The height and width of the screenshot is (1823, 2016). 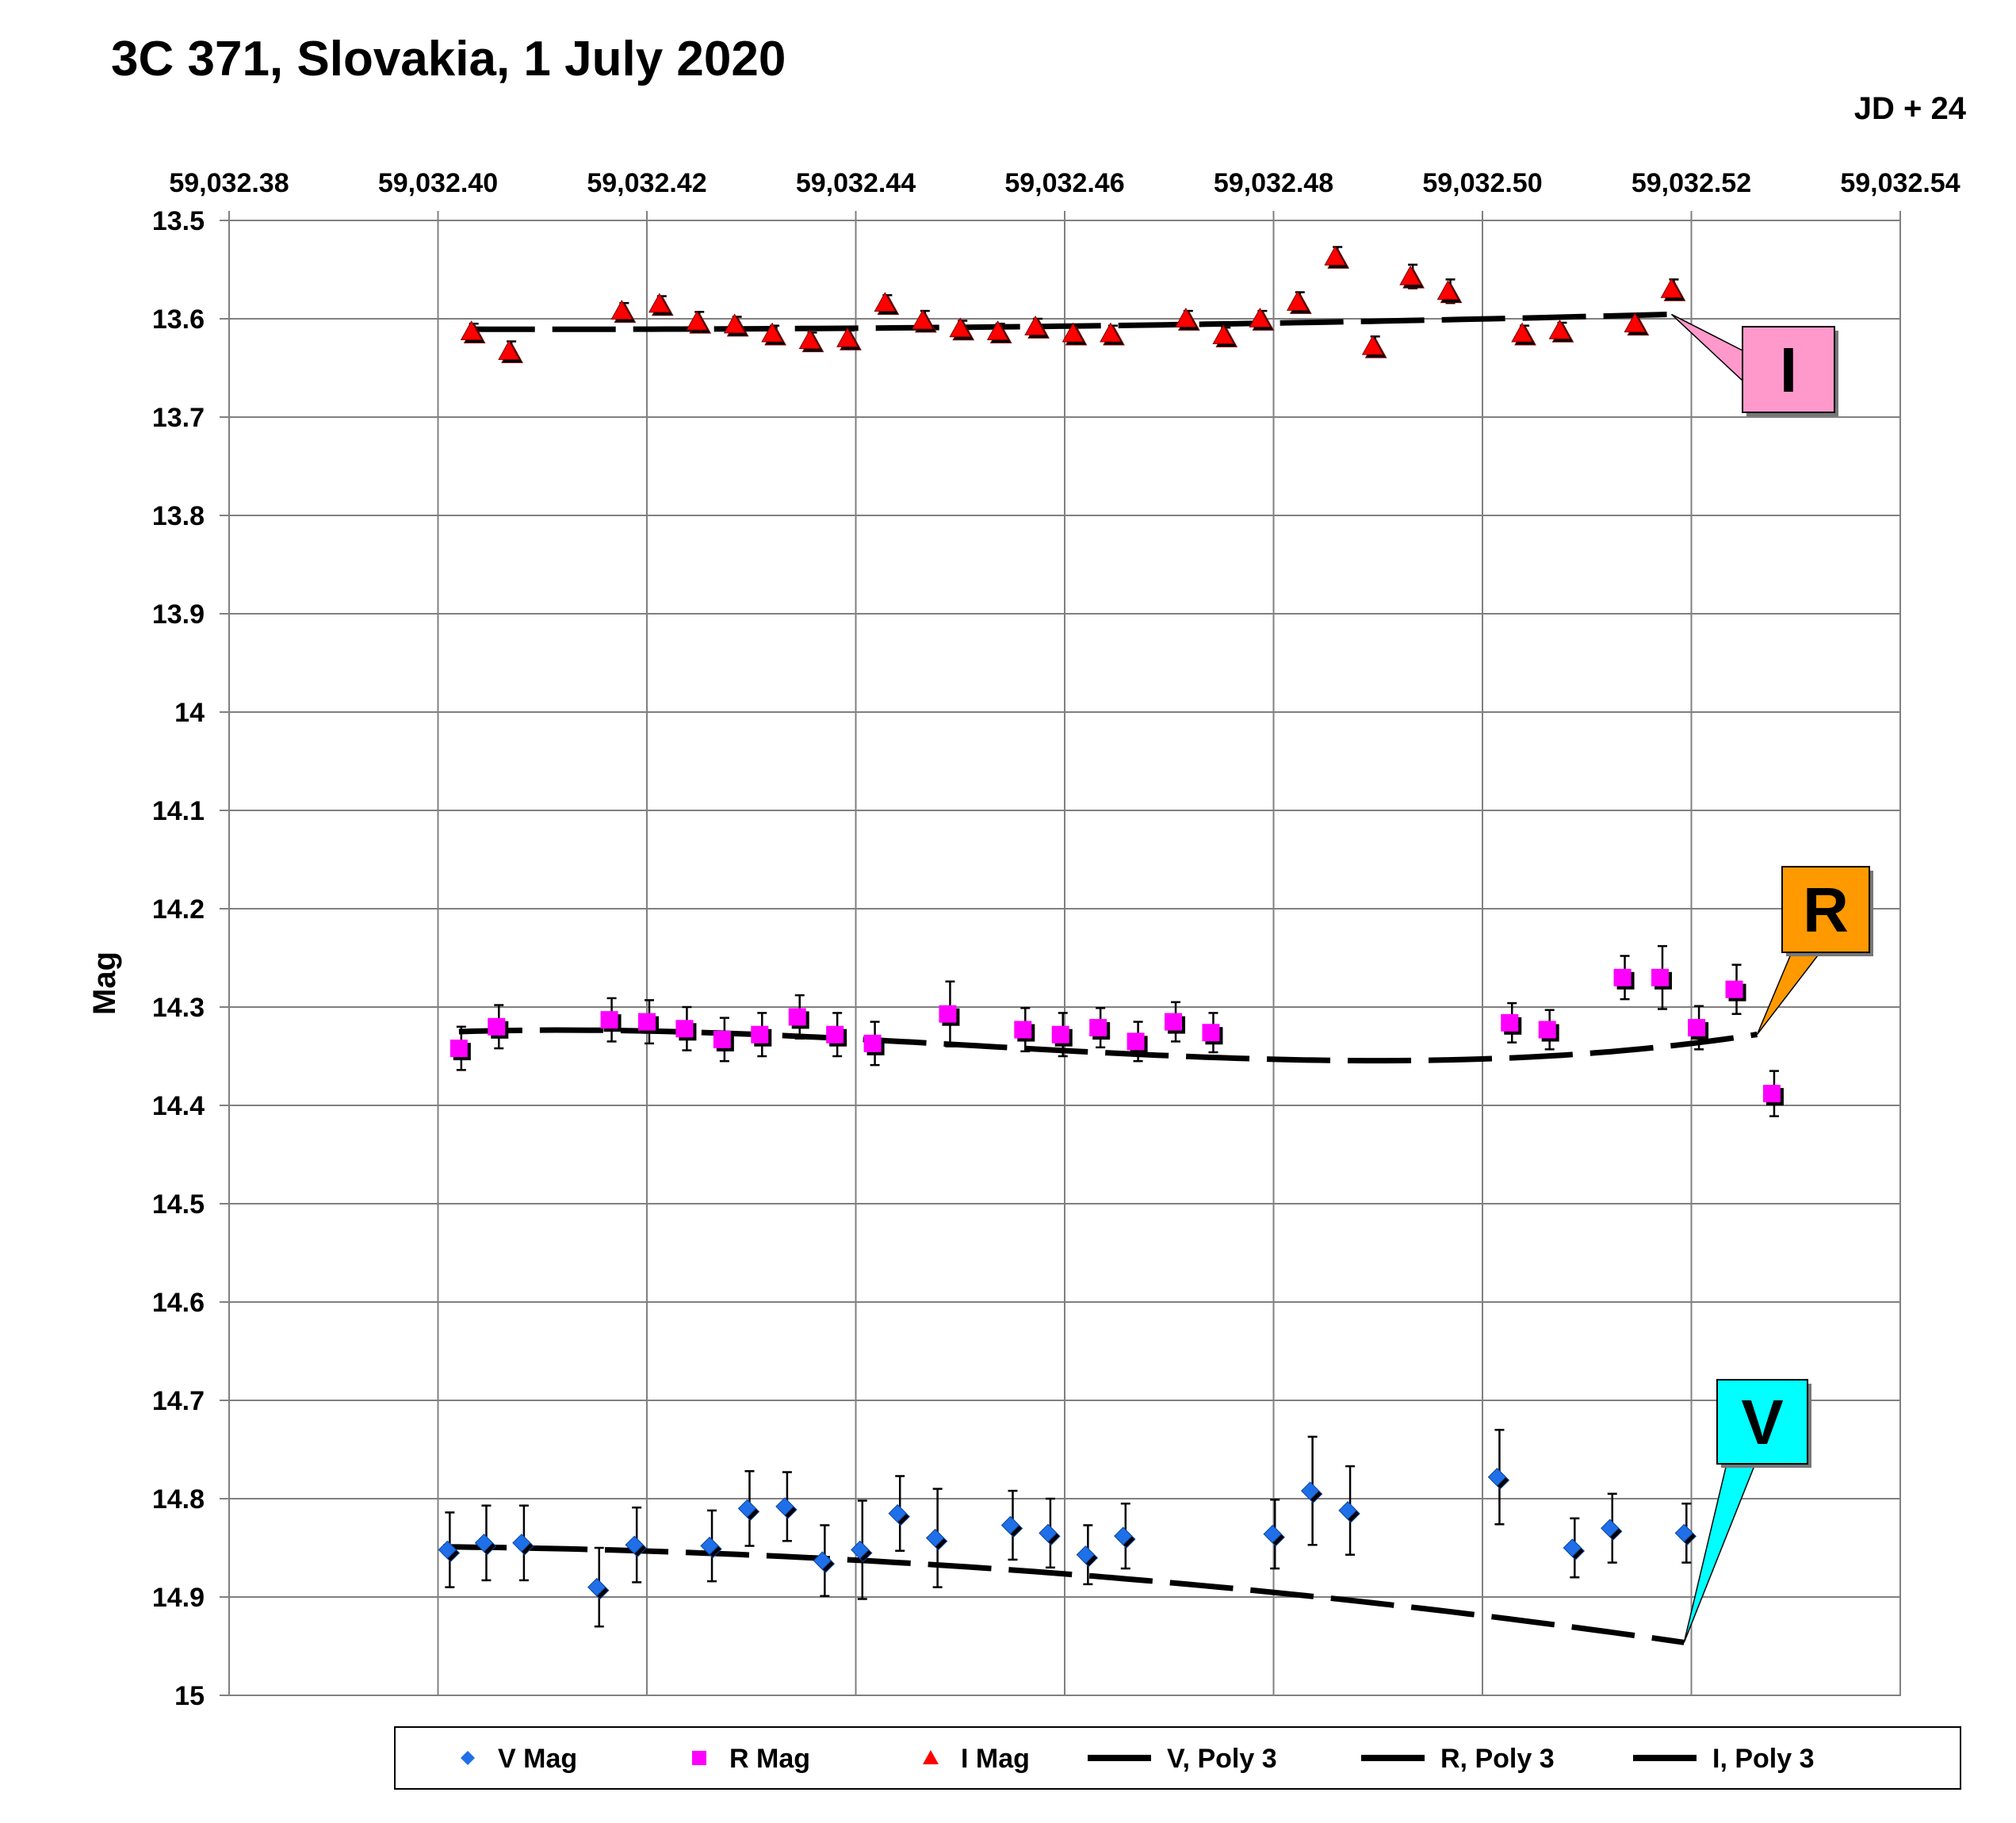 I want to click on x-tick-label: 59,032.50, so click(x=1482, y=183).